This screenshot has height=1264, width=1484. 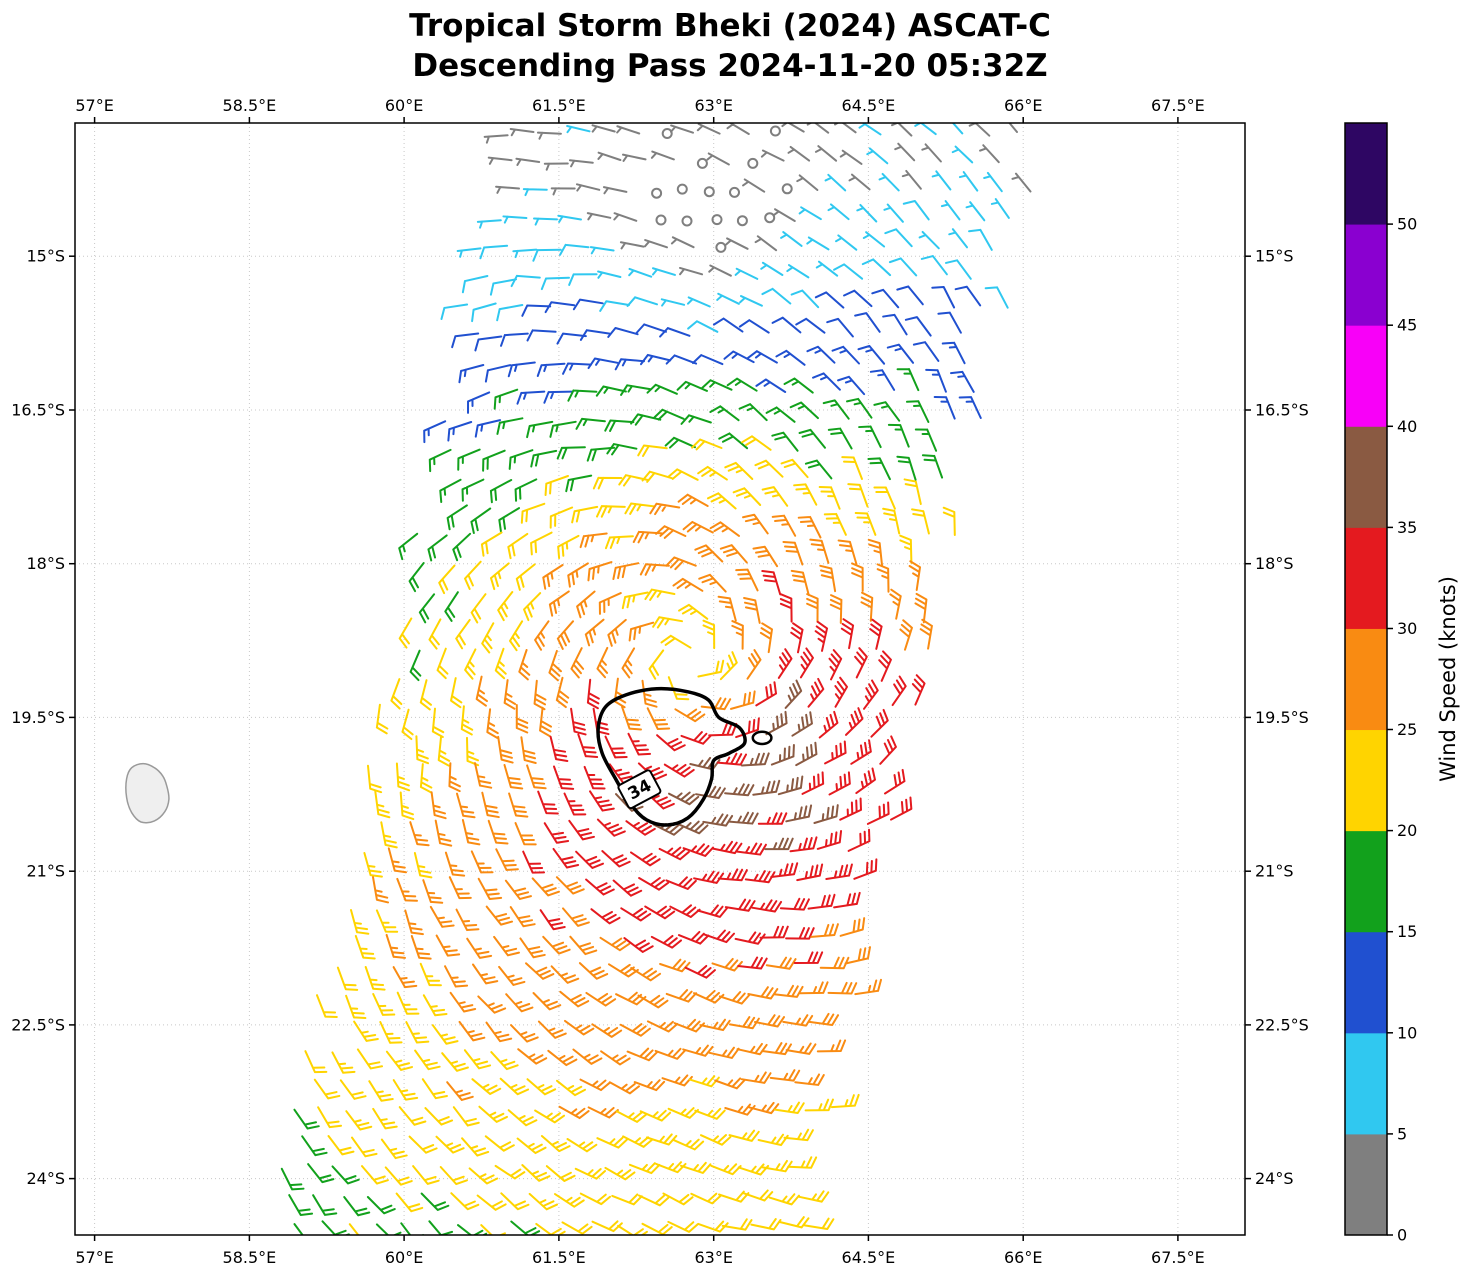 What do you see at coordinates (1407, 1032) in the screenshot?
I see `colorbar-tick-label: 10` at bounding box center [1407, 1032].